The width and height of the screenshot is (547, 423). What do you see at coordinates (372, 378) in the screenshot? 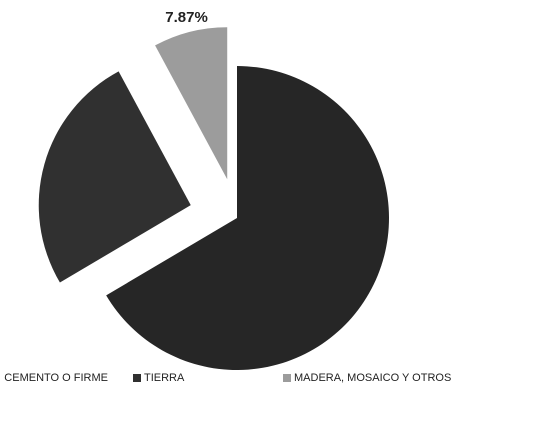
I see `legend-label: MADERA, MOSAICO Y OTROS` at bounding box center [372, 378].